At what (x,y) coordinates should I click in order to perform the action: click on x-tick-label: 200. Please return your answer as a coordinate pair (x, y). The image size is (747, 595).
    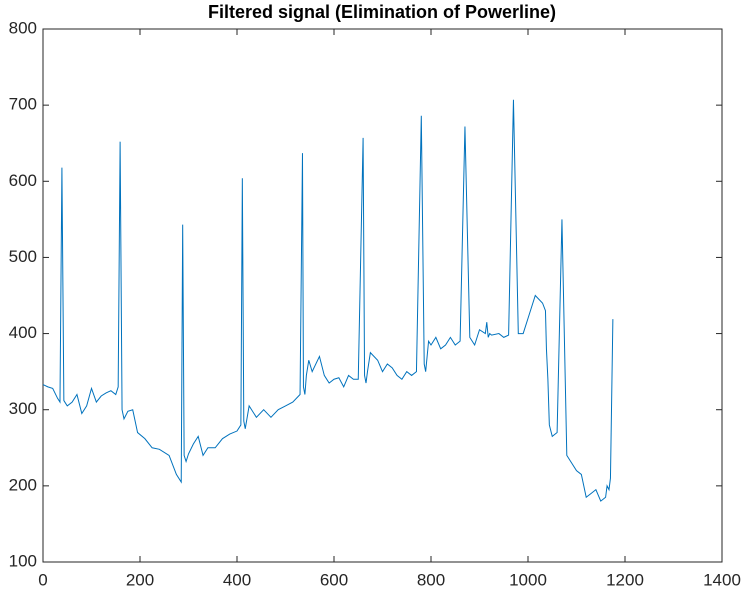
    Looking at the image, I should click on (140, 579).